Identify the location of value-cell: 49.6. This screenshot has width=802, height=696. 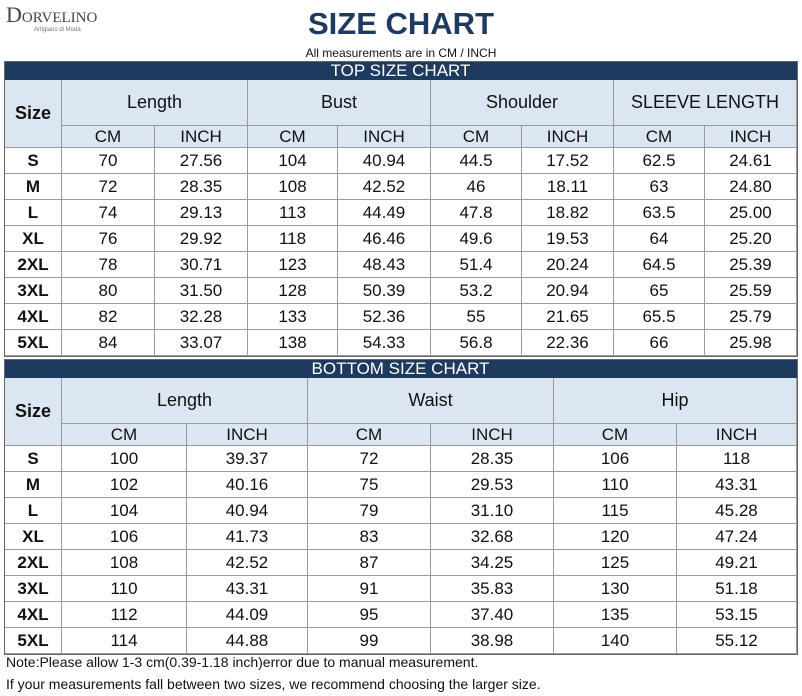
(476, 239).